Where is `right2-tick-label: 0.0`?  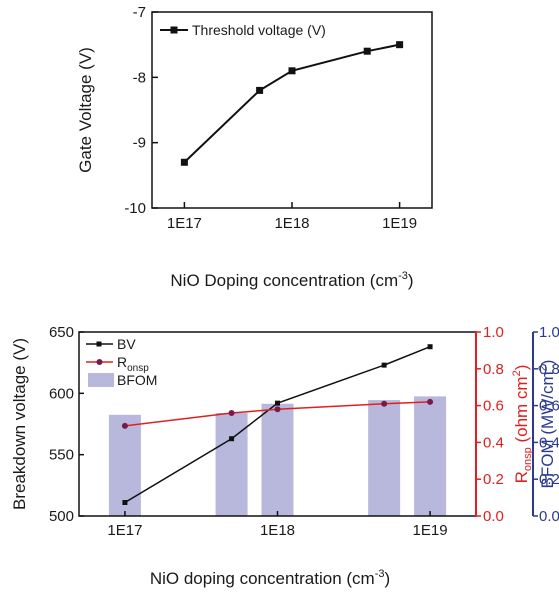
right2-tick-label: 0.0 is located at coordinates (549, 516).